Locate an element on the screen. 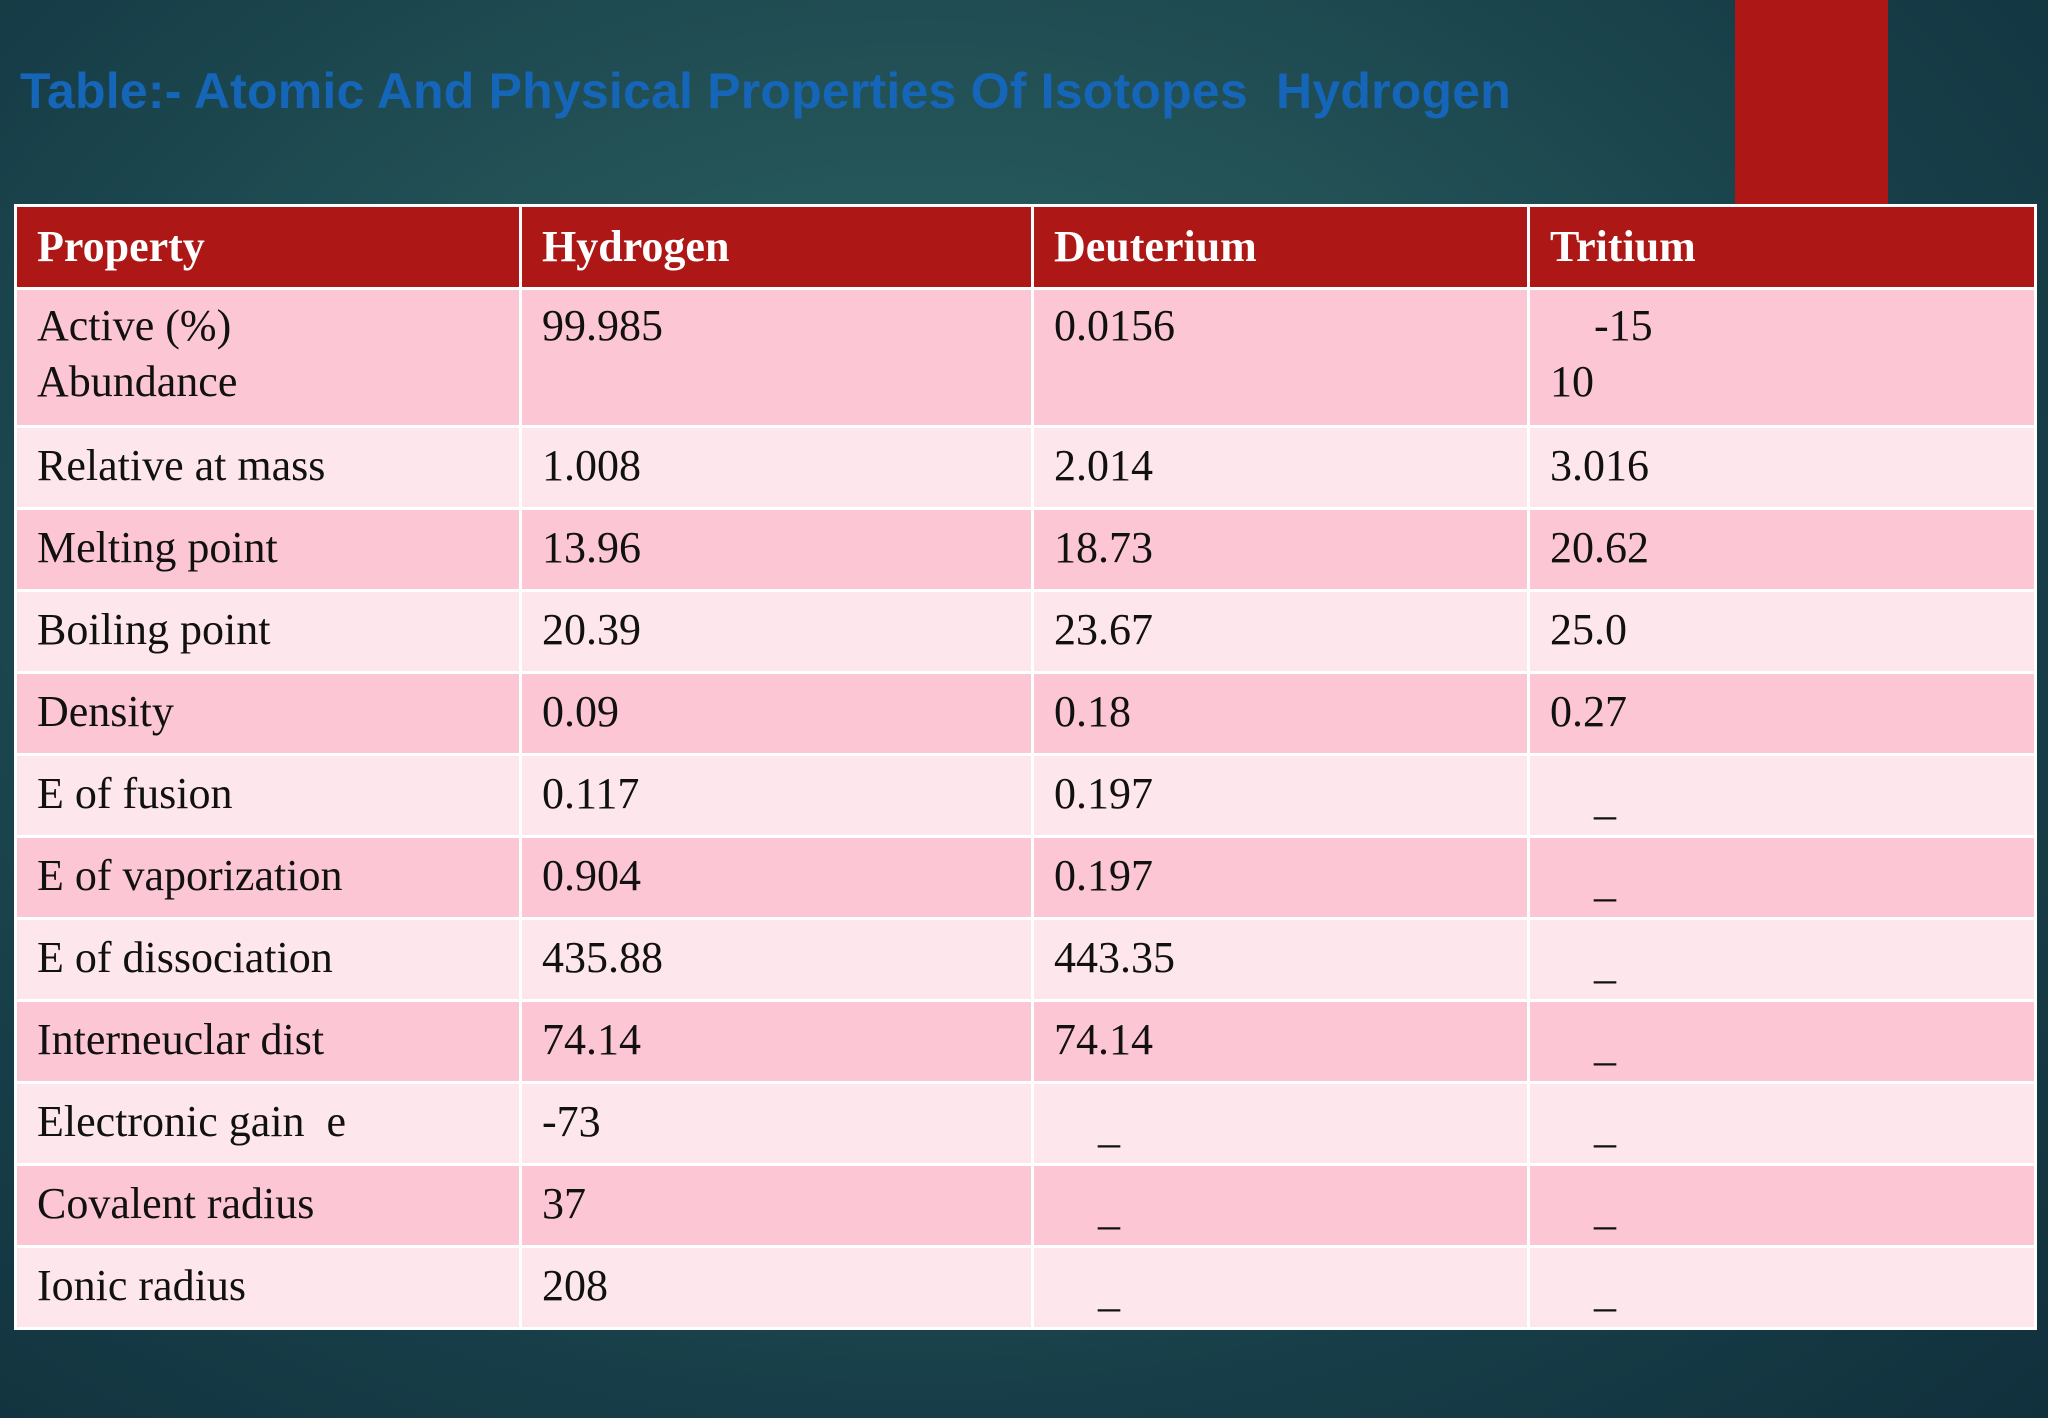 The width and height of the screenshot is (2048, 1418). hydrogen-cell: 13.96 is located at coordinates (776, 549).